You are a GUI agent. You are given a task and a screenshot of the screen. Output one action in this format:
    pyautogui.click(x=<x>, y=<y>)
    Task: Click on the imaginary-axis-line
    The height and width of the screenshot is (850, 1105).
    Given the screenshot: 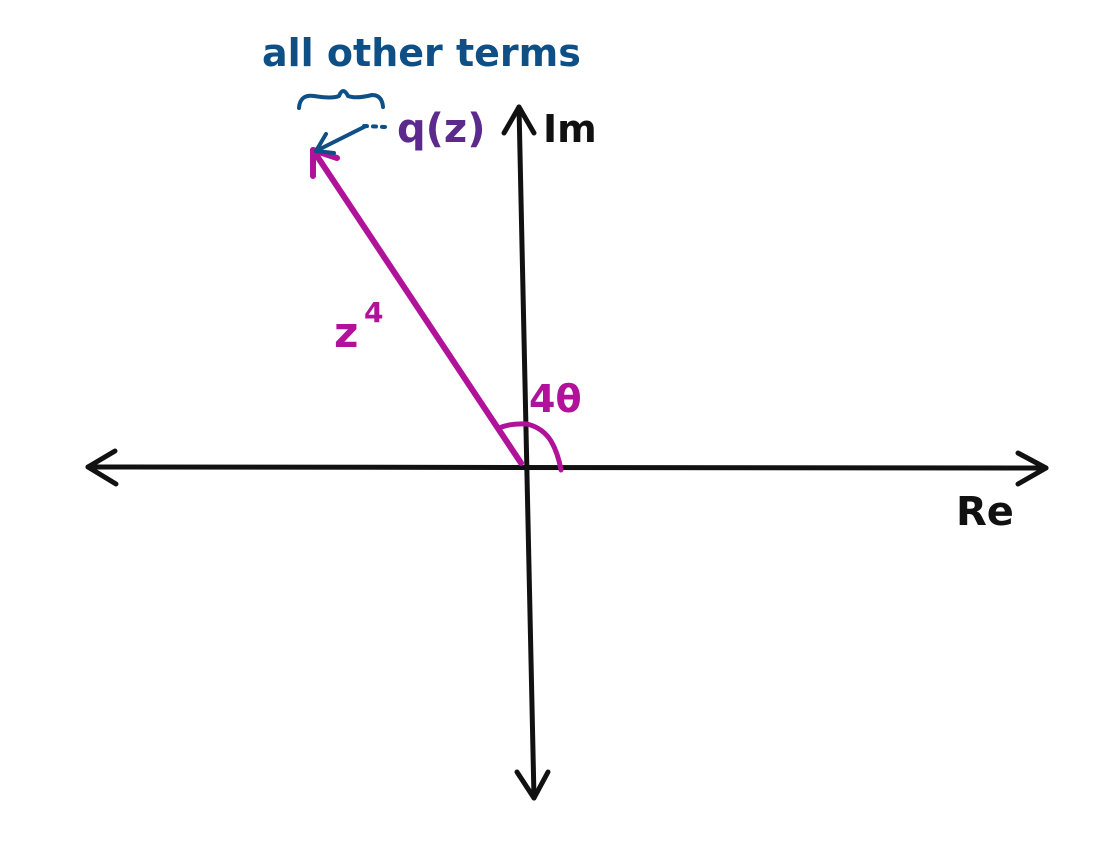 What is the action you would take?
    pyautogui.click(x=526, y=452)
    